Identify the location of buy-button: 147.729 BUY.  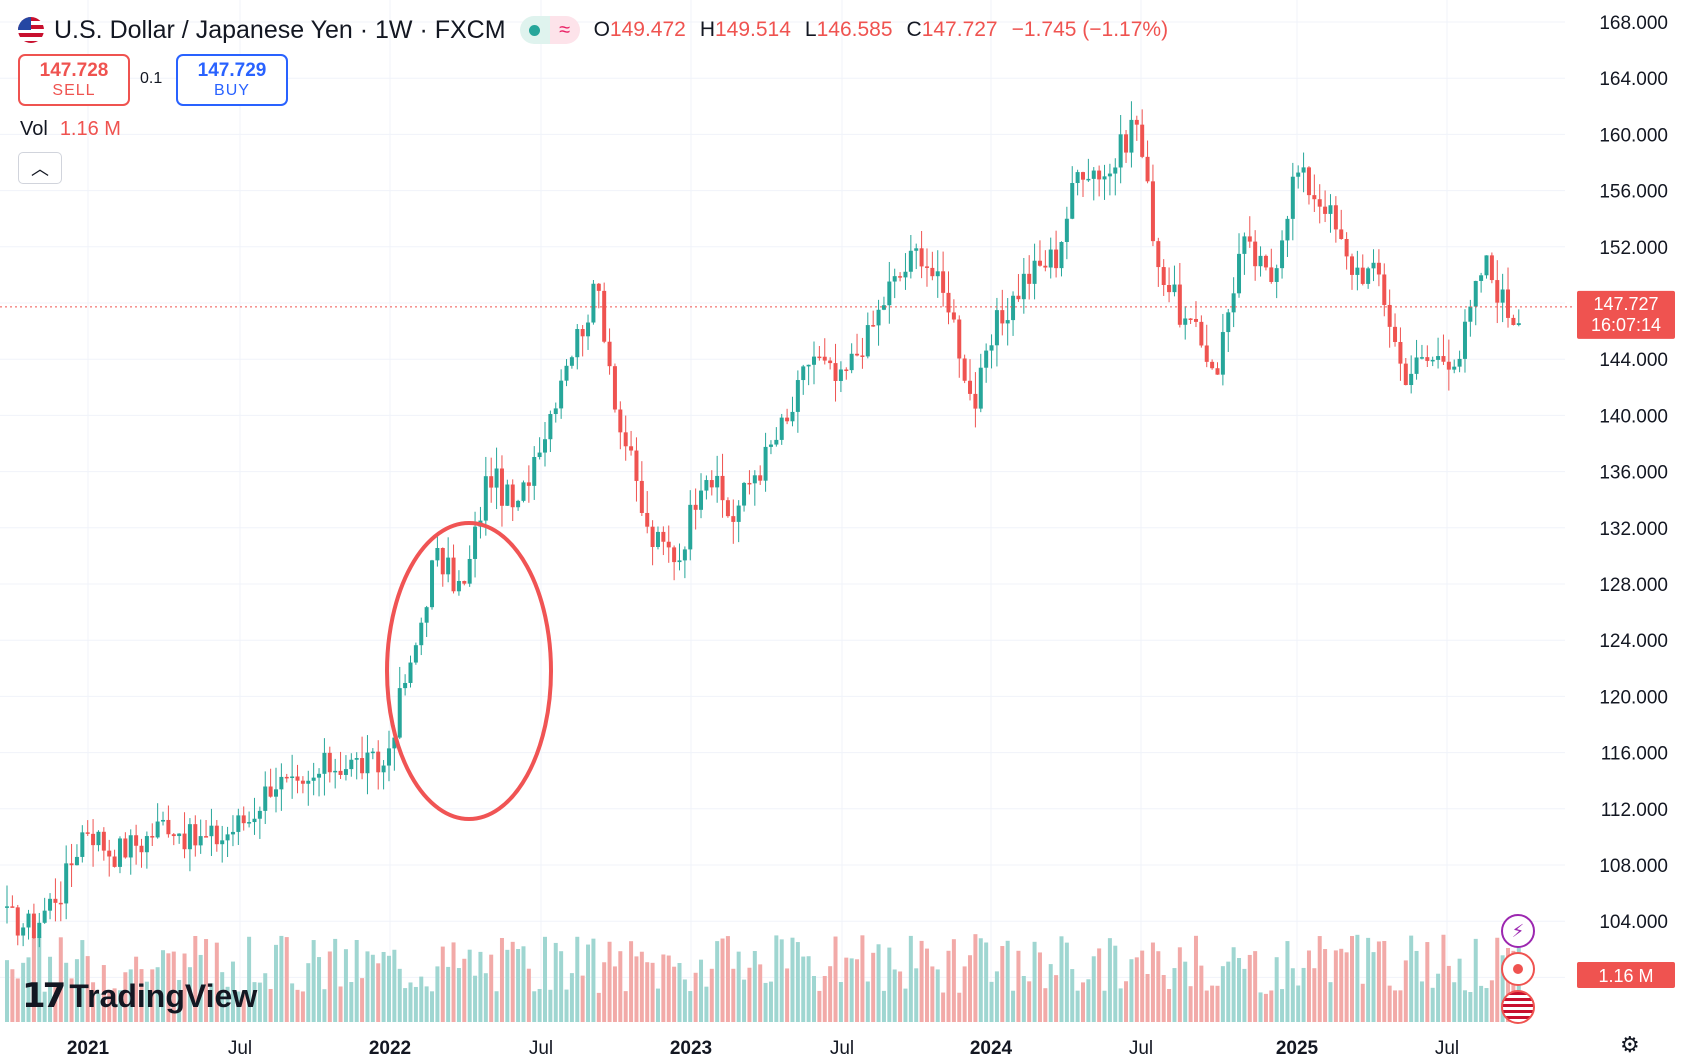
(232, 80).